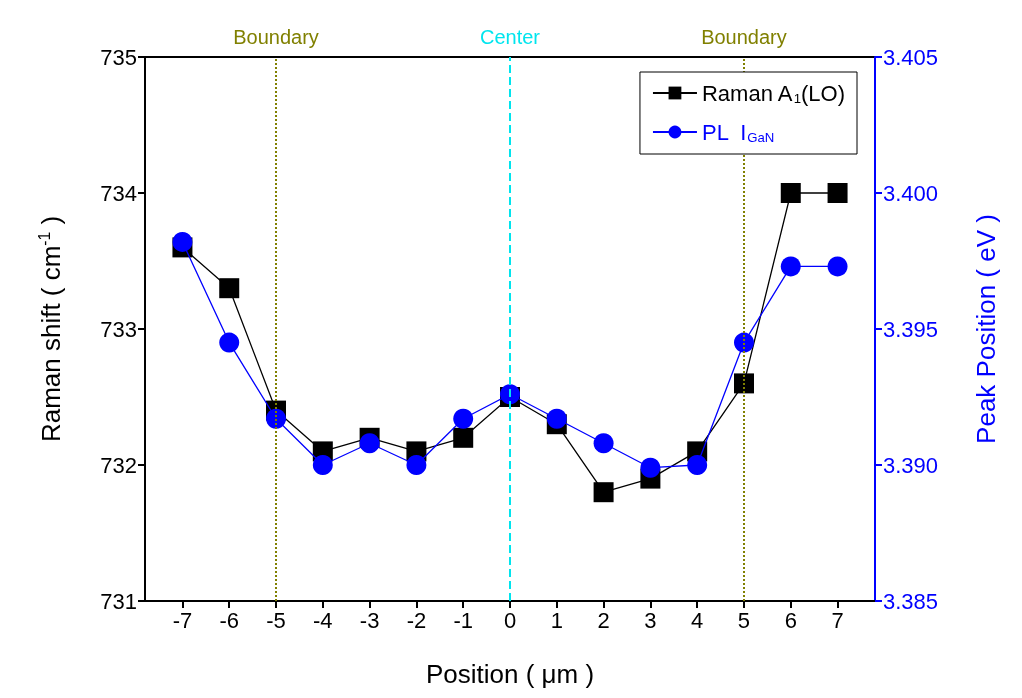 Image resolution: width=1022 pixels, height=698 pixels. I want to click on x-axis-title: Position ( μm ), so click(510, 674).